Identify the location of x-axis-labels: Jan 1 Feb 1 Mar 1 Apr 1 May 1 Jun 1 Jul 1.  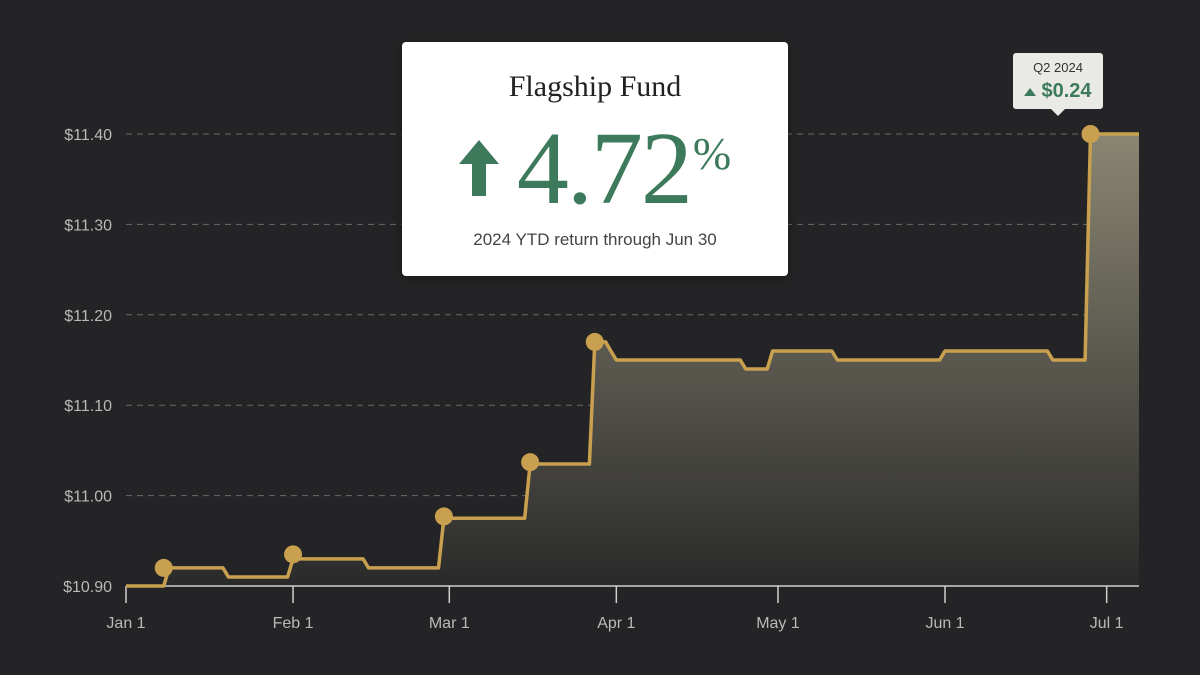
(614, 623).